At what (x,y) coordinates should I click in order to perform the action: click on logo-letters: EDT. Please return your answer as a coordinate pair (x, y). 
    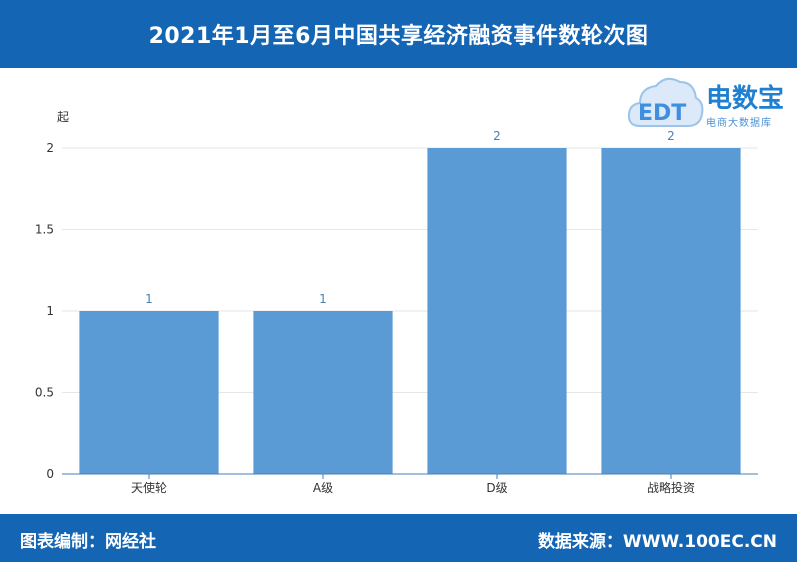
    Looking at the image, I should click on (662, 113).